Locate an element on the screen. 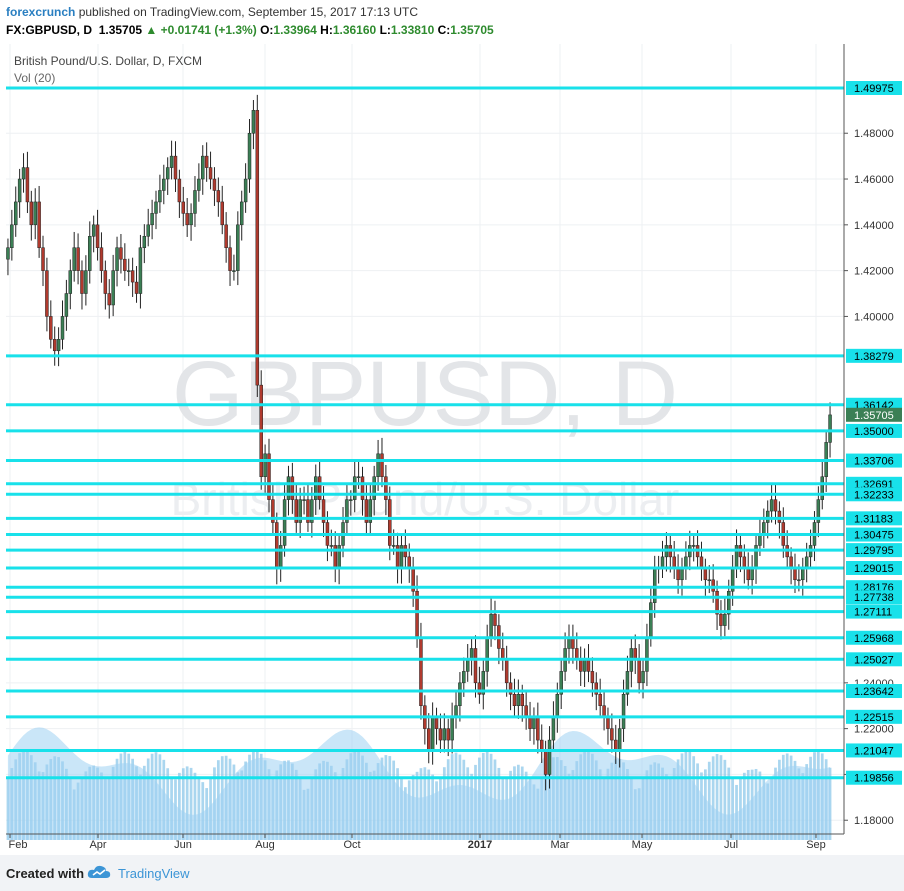  created-with-label: Created with is located at coordinates (45, 873).